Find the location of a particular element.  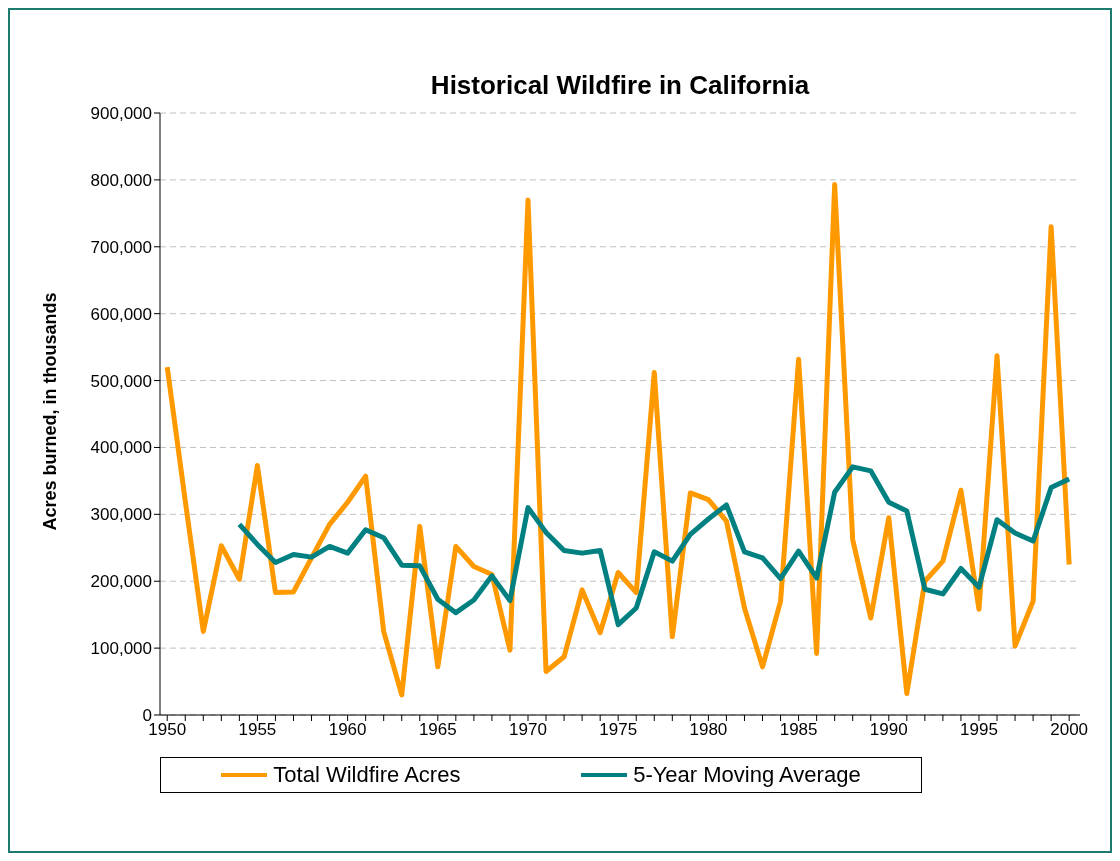

x-tick-label: 1970 is located at coordinates (528, 730).